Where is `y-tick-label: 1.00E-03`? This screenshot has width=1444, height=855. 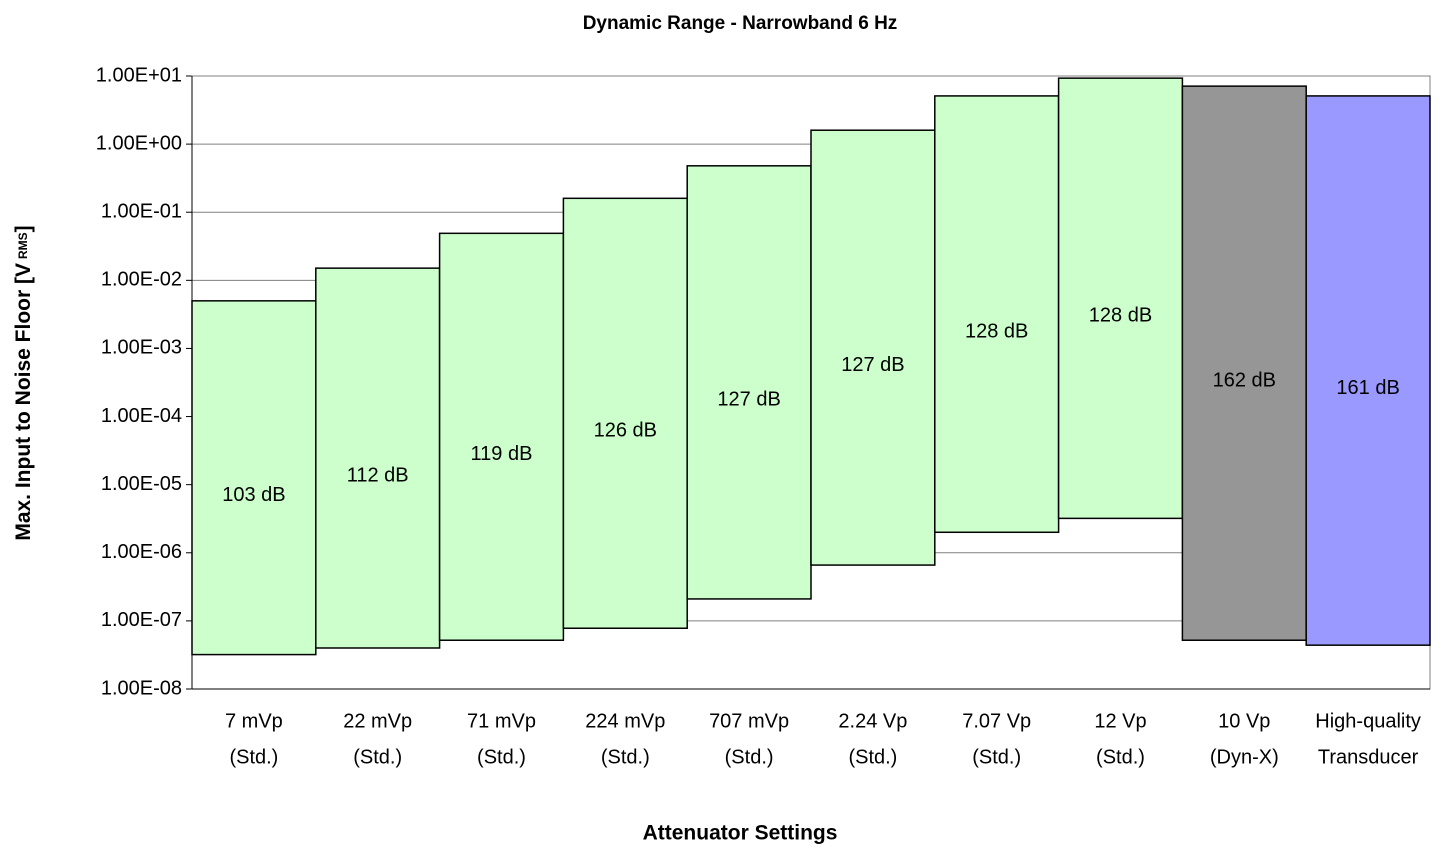
y-tick-label: 1.00E-03 is located at coordinates (141, 348).